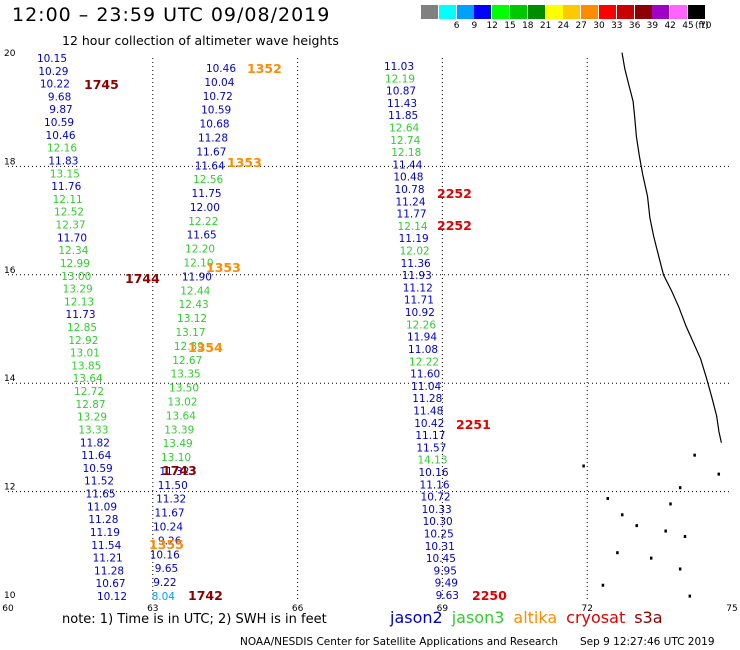 This screenshot has height=650, width=740. I want to click on legend-label: 27, so click(581, 26).